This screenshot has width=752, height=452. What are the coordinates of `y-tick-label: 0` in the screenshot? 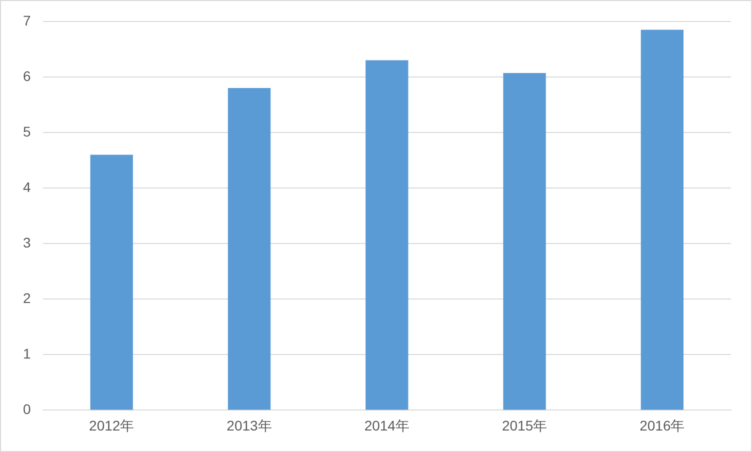 It's located at (26, 409).